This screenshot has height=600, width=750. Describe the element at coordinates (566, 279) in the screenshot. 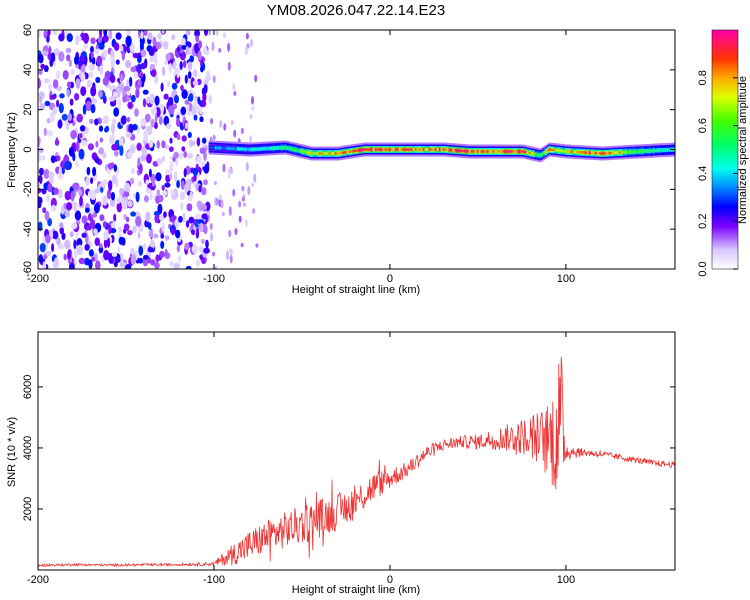

I see `spectrogram-xtick-label: 100` at that location.